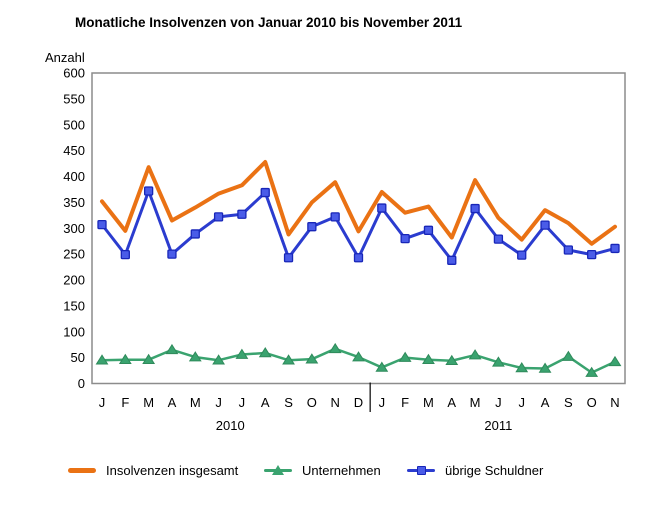 This screenshot has width=668, height=521. Describe the element at coordinates (74, 98) in the screenshot. I see `y-tick-label: 550` at that location.